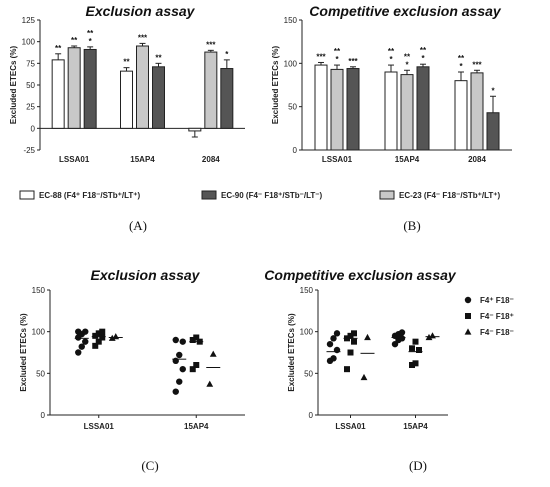  Describe the element at coordinates (450, 195) in the screenshot. I see `legend-label: EC-23 (F4⁻ F18⁻/STb⁺/LT⁺)` at that location.